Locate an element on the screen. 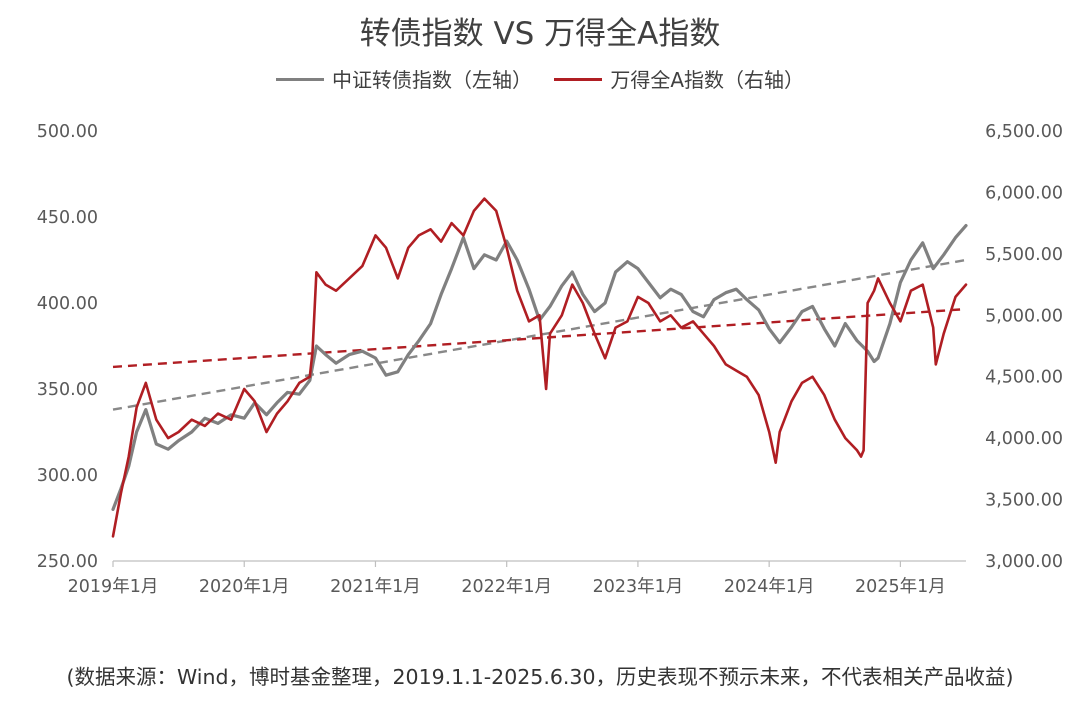 The width and height of the screenshot is (1080, 711). y-right-tick-label: 4,500.00 is located at coordinates (1024, 378).